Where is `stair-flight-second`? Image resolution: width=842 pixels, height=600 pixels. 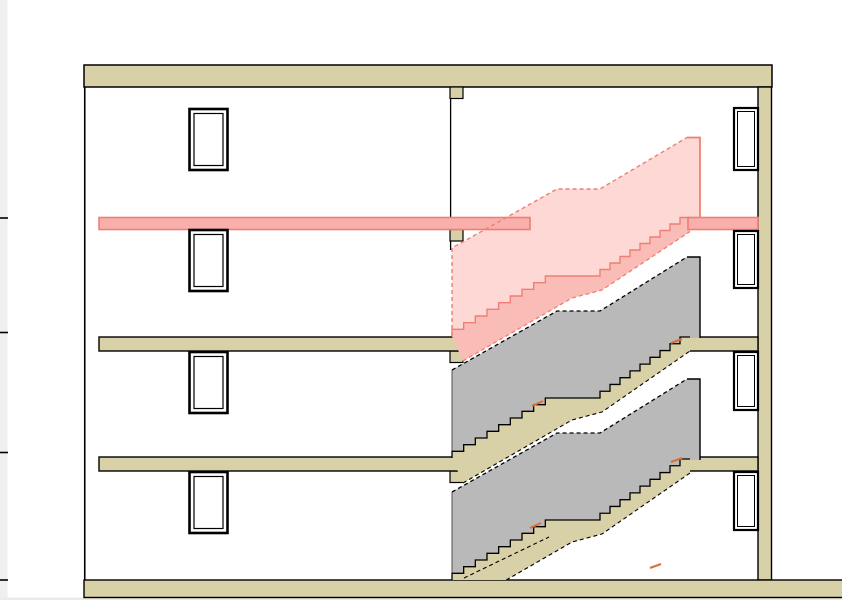 stair-flight-second is located at coordinates (576, 370).